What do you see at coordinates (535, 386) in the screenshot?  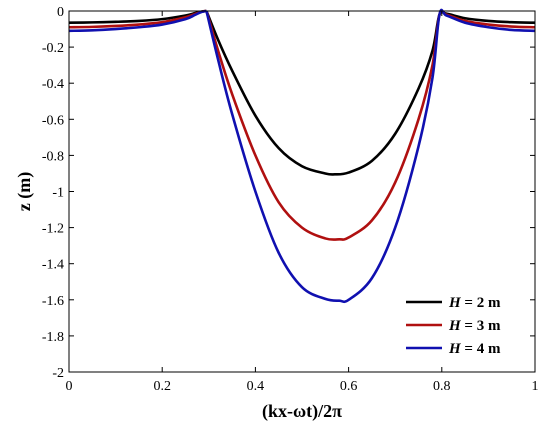 I see `x-tick-label: 1` at bounding box center [535, 386].